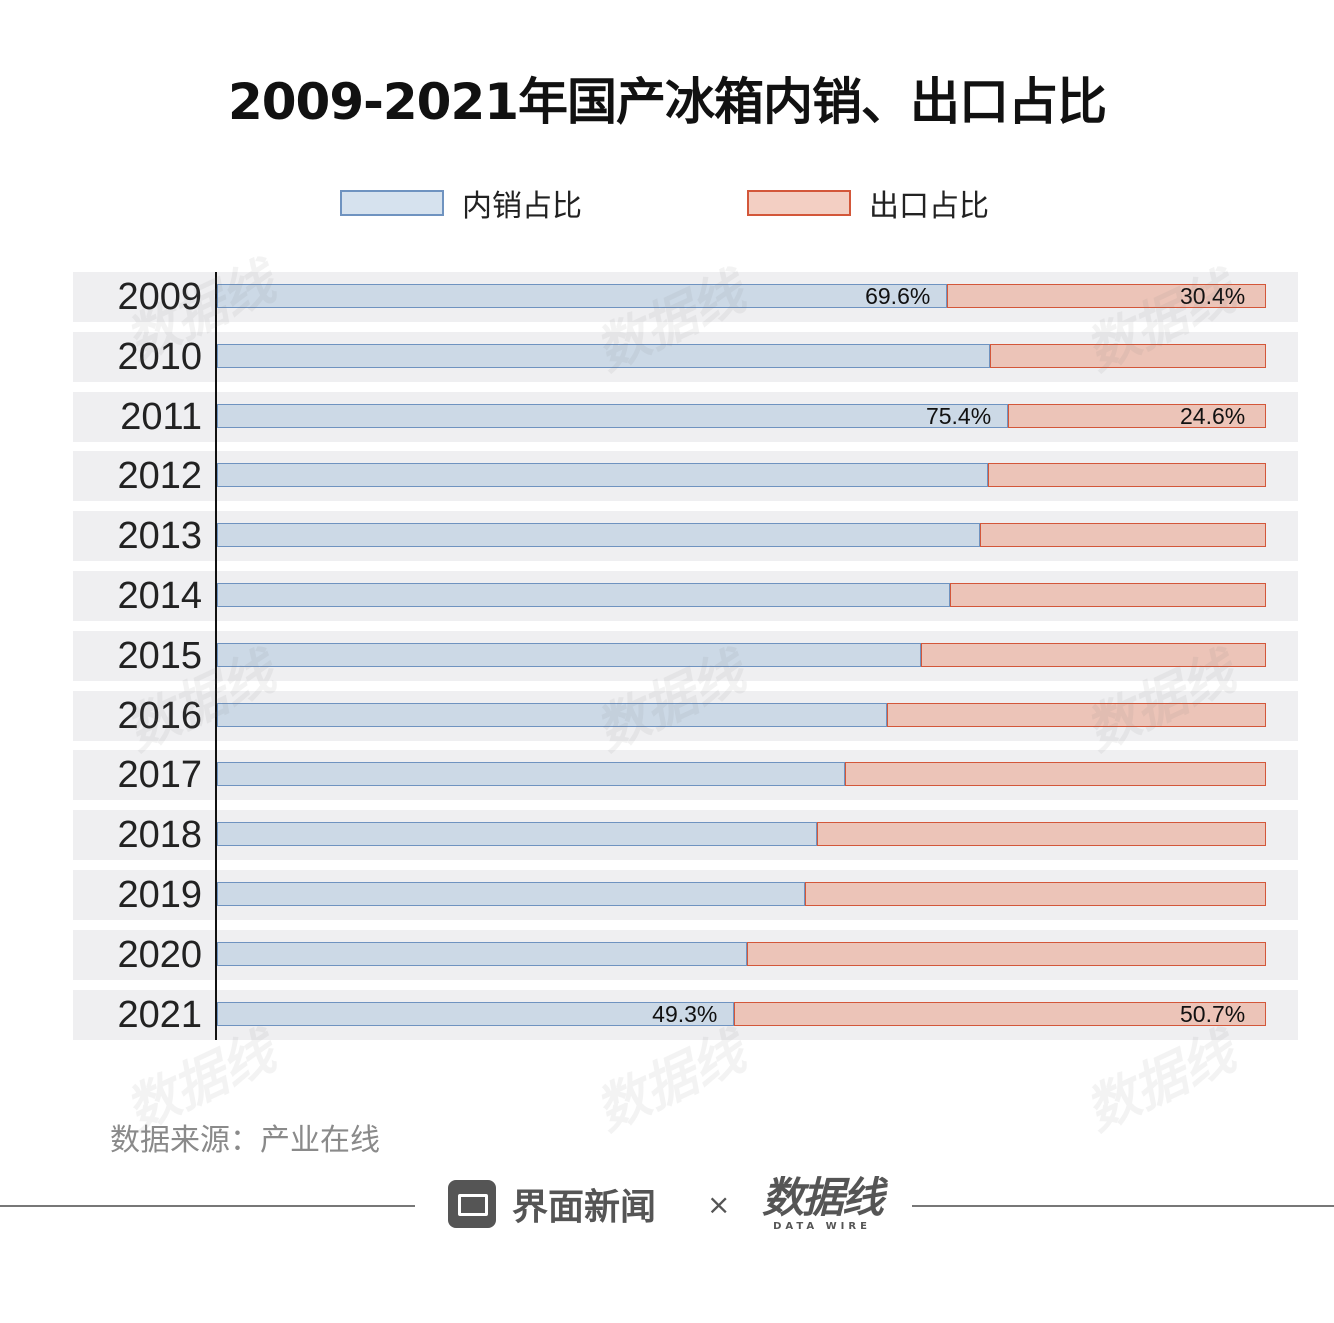 This screenshot has height=1323, width=1334. I want to click on data-label-domestic: 69.6%, so click(898, 296).